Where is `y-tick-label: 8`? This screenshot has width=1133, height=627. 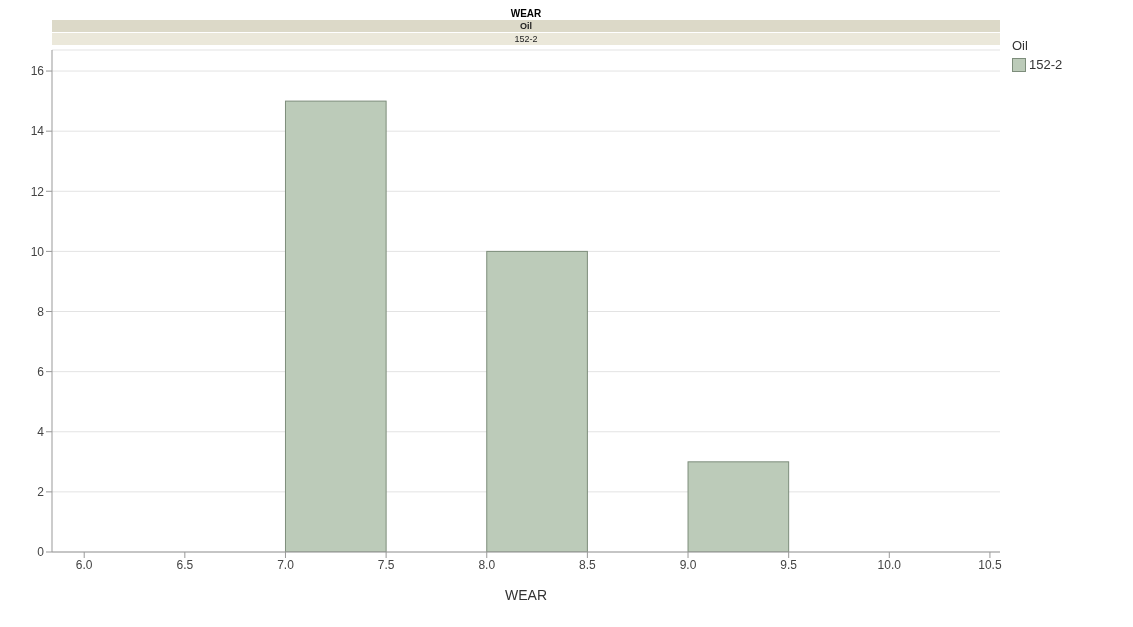 y-tick-label: 8 is located at coordinates (41, 311).